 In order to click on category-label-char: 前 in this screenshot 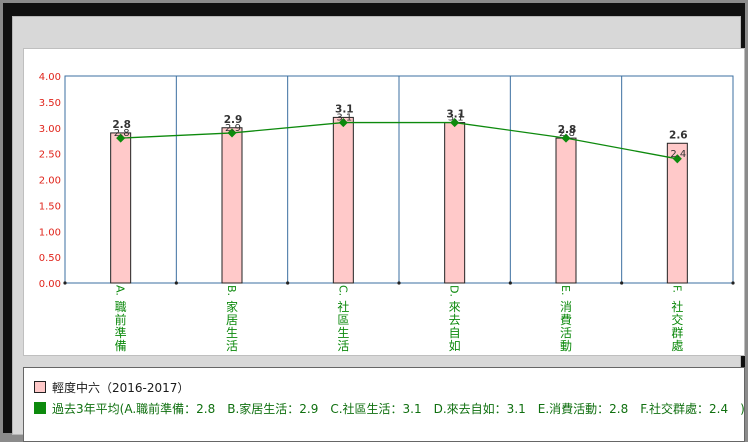, I will do `click(121, 319)`.